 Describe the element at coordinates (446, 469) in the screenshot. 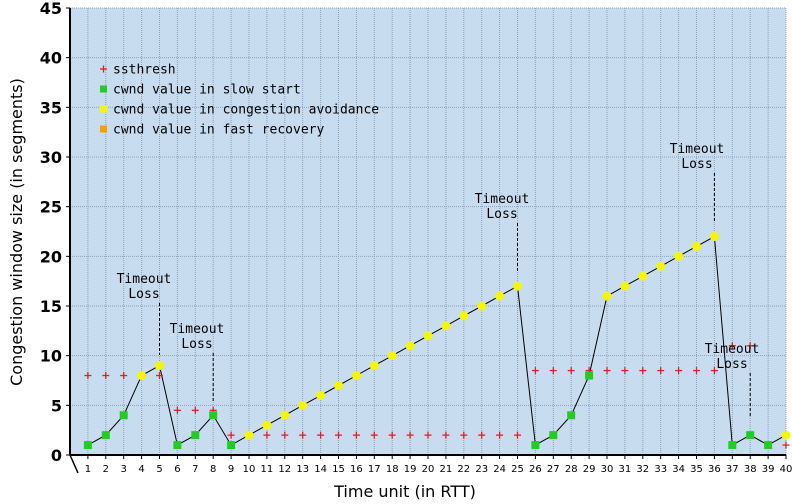

I see `x-tick-label: 21` at that location.